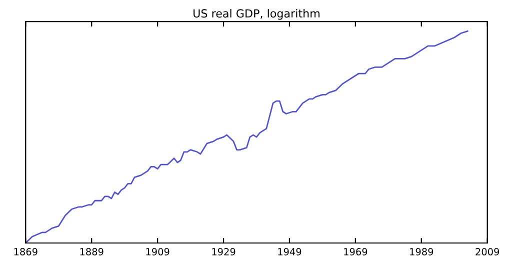 The height and width of the screenshot is (270, 513). Describe the element at coordinates (356, 252) in the screenshot. I see `x-tick-label: 1969` at that location.